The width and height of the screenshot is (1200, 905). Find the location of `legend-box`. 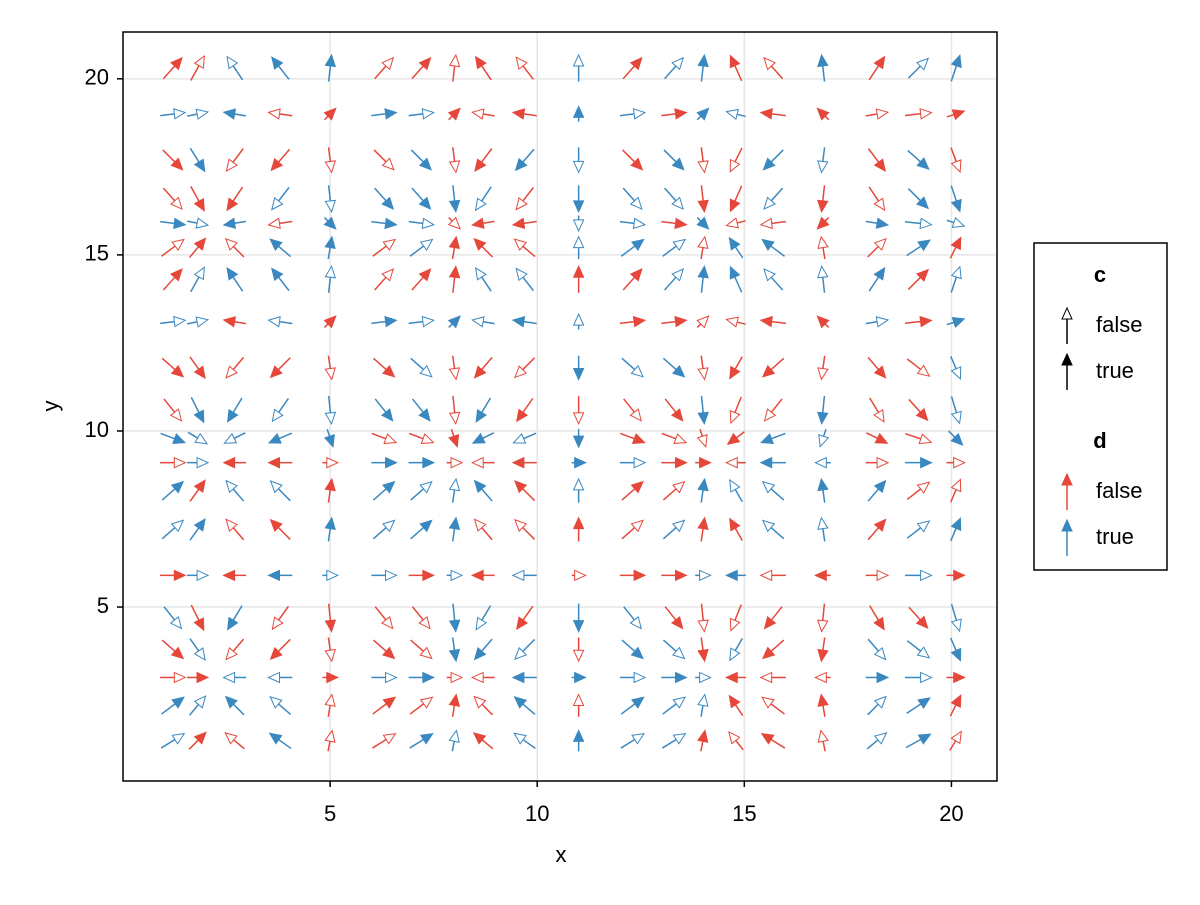

legend-box is located at coordinates (1100, 406).